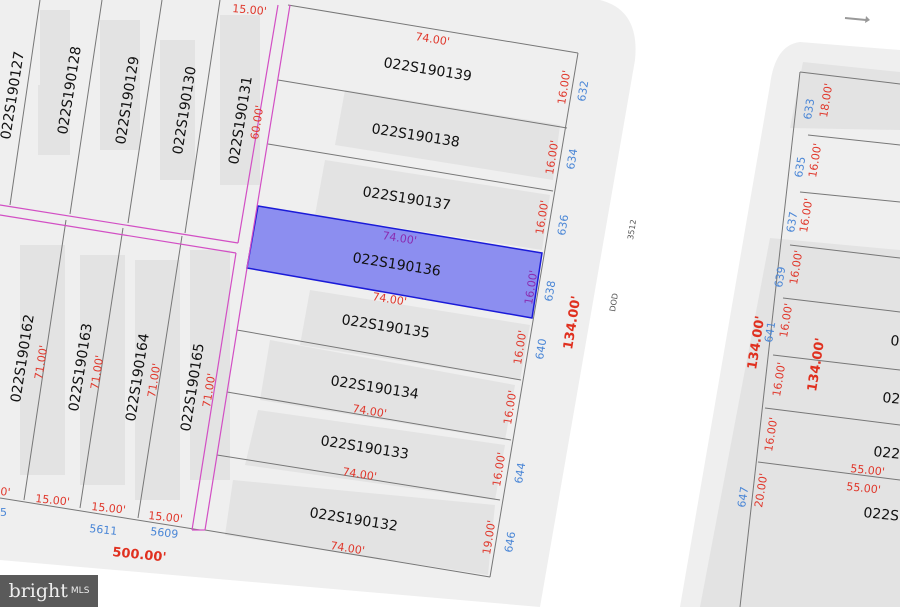  What do you see at coordinates (895, 341) in the screenshot?
I see `svg-text: 0` at bounding box center [895, 341].